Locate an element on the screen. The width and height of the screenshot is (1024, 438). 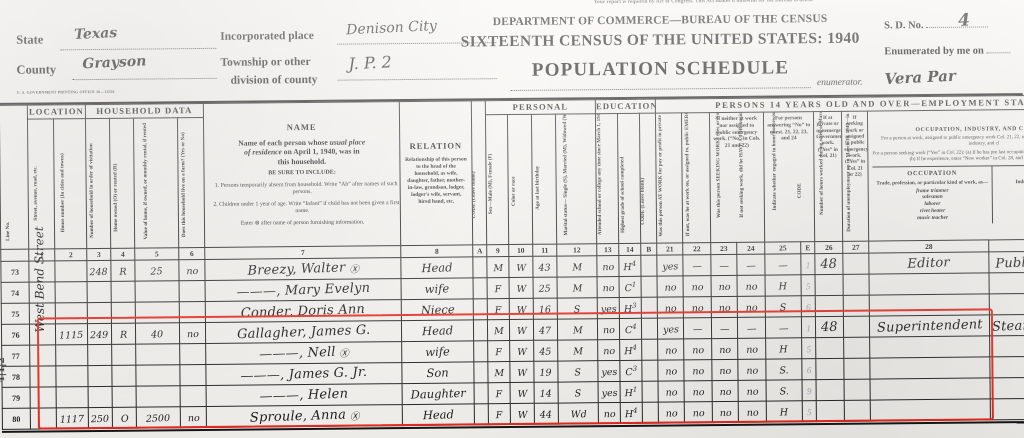
row-col21-73: yes is located at coordinates (670, 266).